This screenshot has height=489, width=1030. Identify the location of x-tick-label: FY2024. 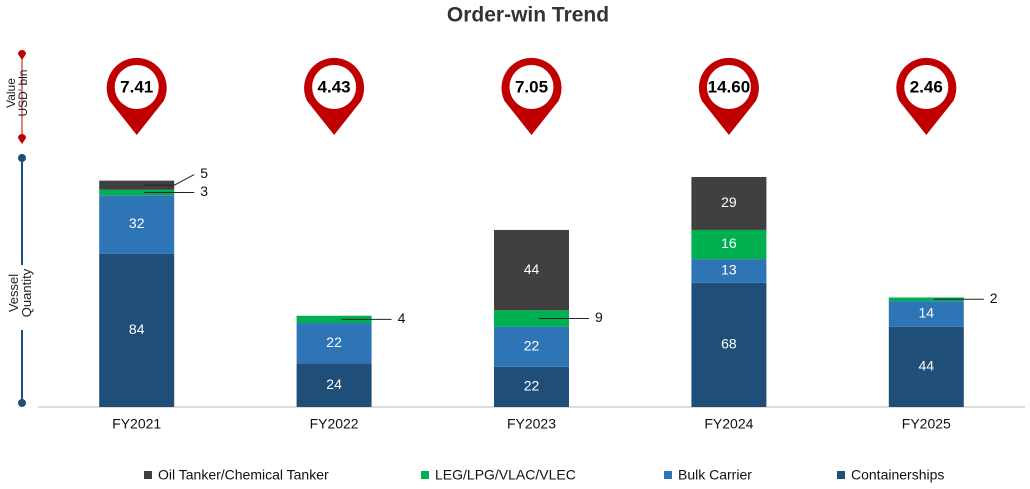
(728, 424).